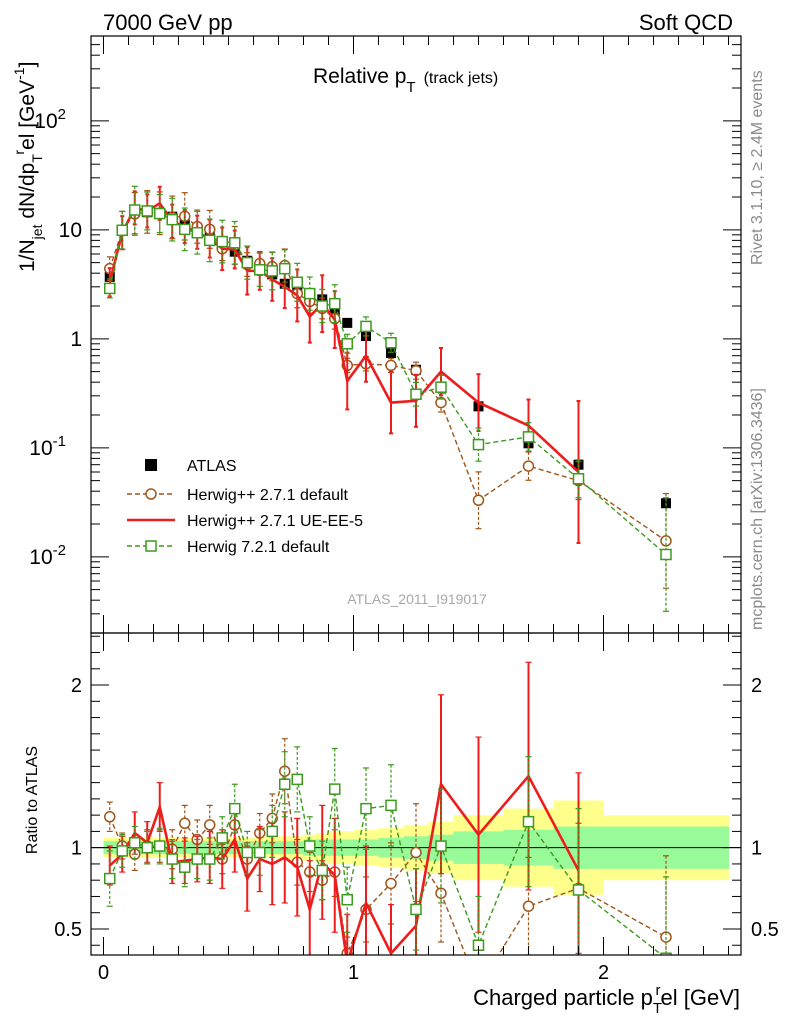 This screenshot has width=786, height=1024. What do you see at coordinates (603, 973) in the screenshot?
I see `x-tick-label: 2` at bounding box center [603, 973].